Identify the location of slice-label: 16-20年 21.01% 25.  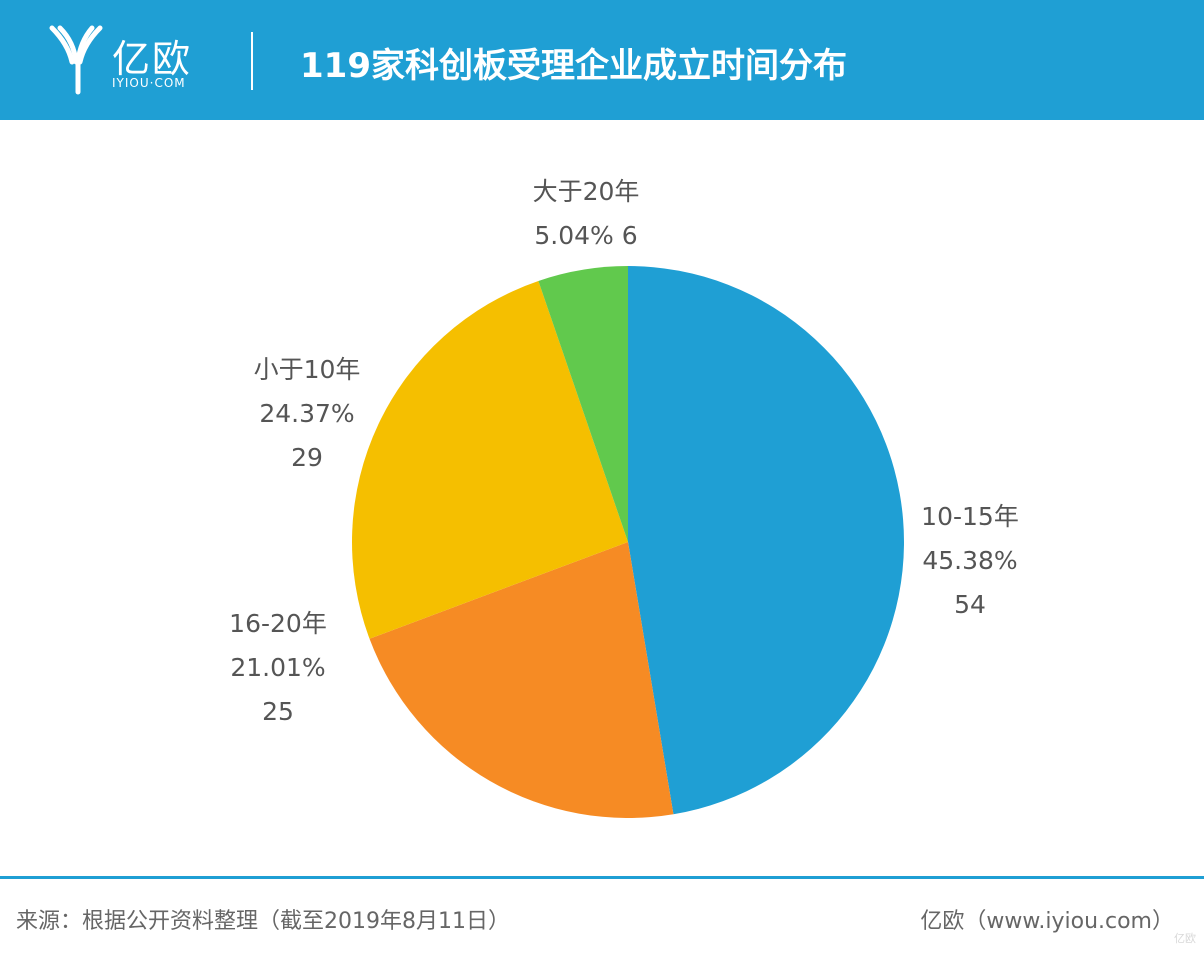
(278, 667).